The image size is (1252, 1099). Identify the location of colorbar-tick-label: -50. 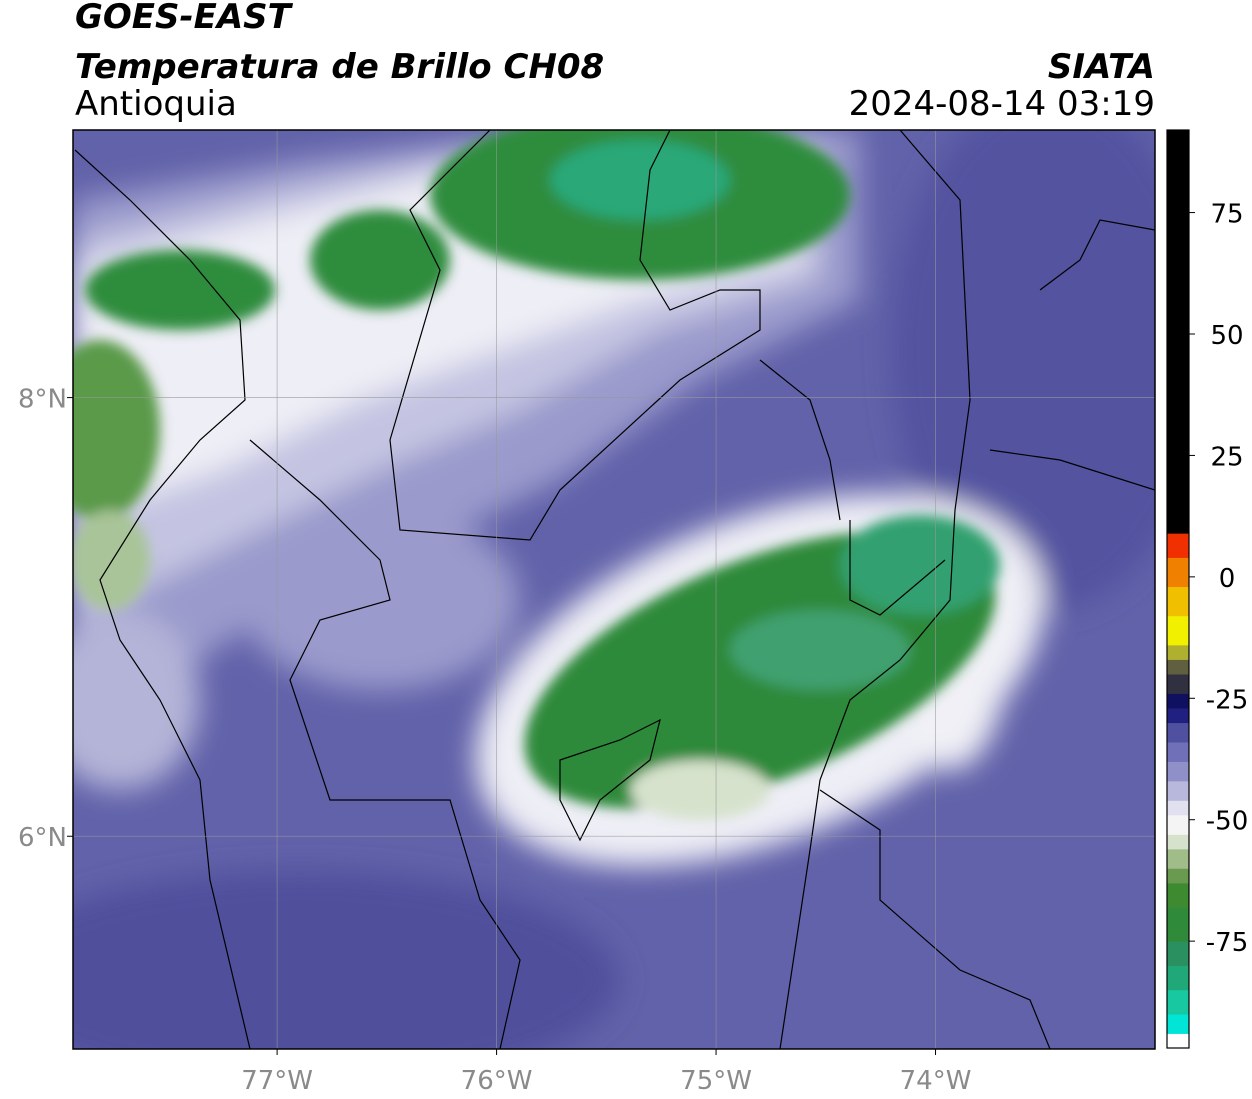
(1227, 822).